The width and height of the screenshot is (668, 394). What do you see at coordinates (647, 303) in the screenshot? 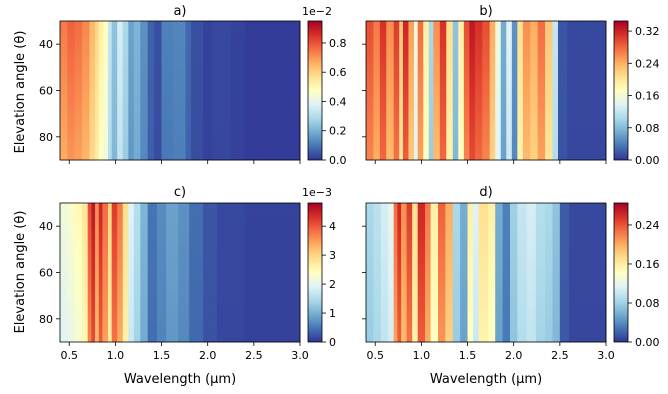
I see `colorbar-tick-label: 0.08` at bounding box center [647, 303].